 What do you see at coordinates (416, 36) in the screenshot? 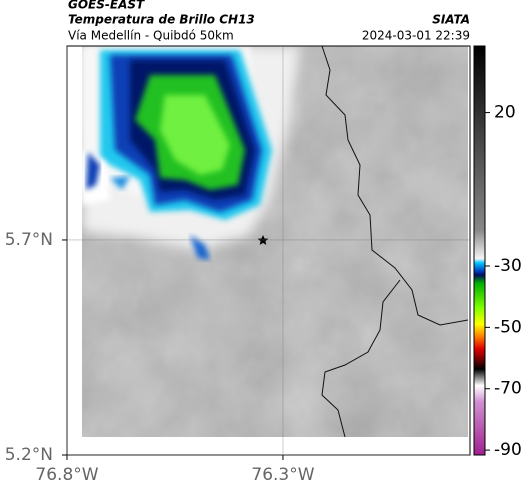
I see `timestamp: 2024-03-01 22:39` at bounding box center [416, 36].